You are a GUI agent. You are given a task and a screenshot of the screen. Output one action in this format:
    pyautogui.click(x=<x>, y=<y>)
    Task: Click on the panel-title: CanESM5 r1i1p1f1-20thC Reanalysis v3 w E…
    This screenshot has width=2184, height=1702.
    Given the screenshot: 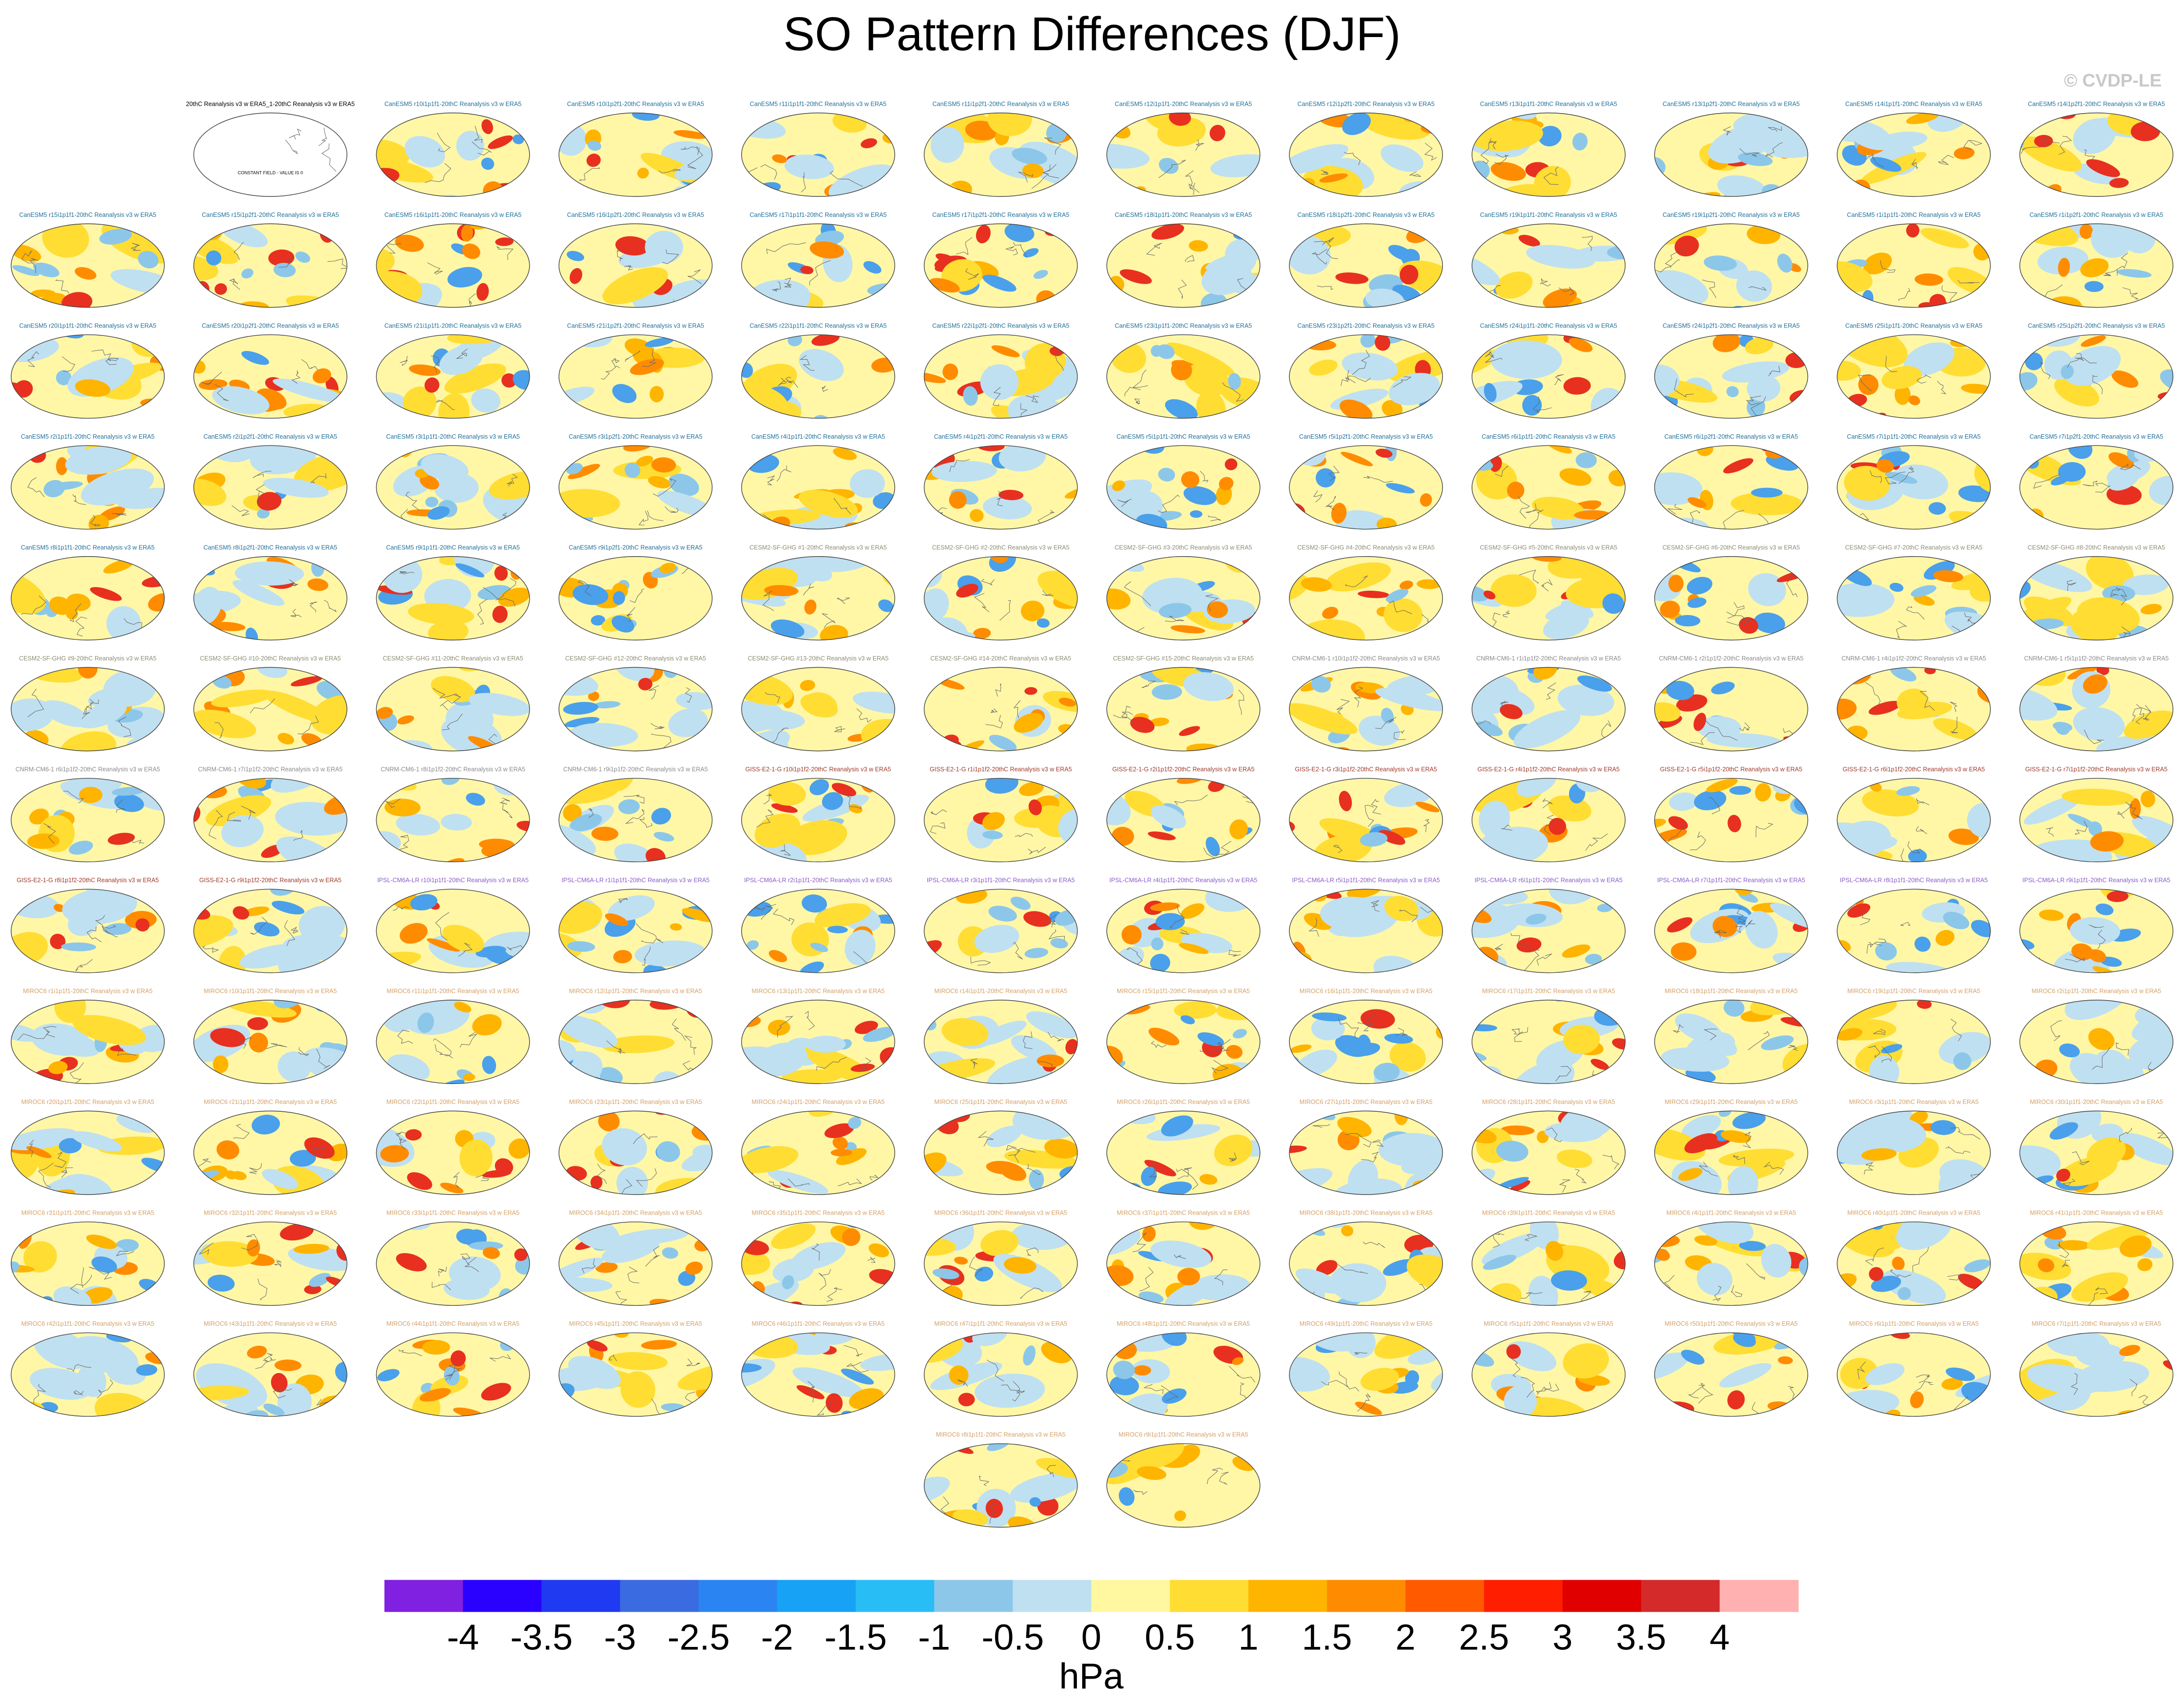 What is the action you would take?
    pyautogui.click(x=1913, y=215)
    